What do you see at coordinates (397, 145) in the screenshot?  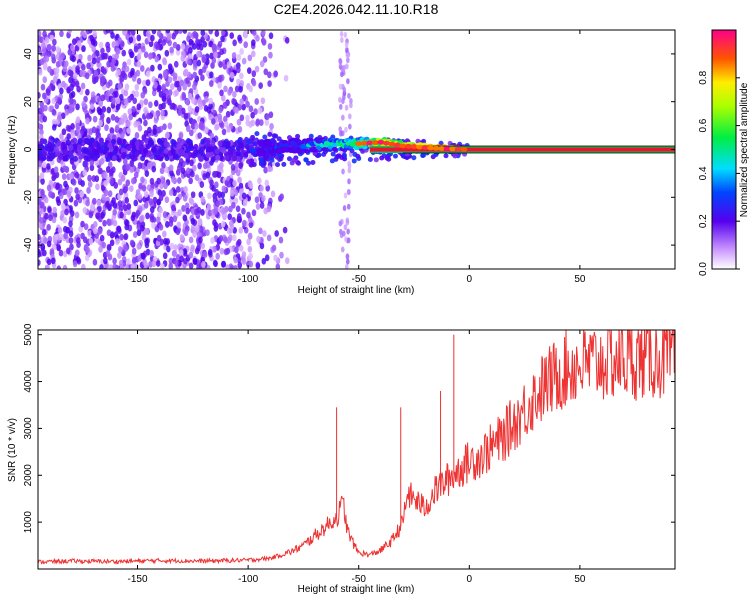 I see `signal-ridge-cell` at bounding box center [397, 145].